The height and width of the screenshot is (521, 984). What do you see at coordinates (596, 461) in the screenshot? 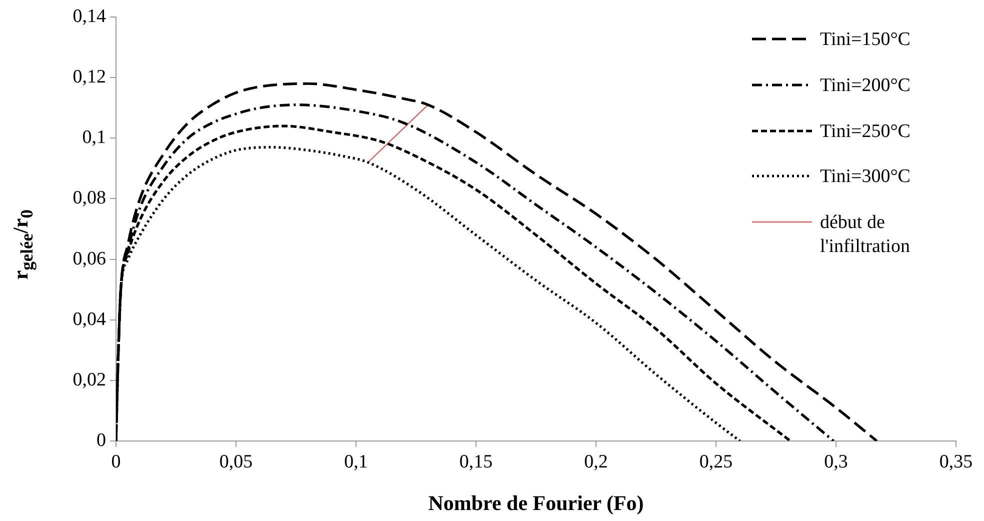
I see `x-tick-label: 0,2` at bounding box center [596, 461].